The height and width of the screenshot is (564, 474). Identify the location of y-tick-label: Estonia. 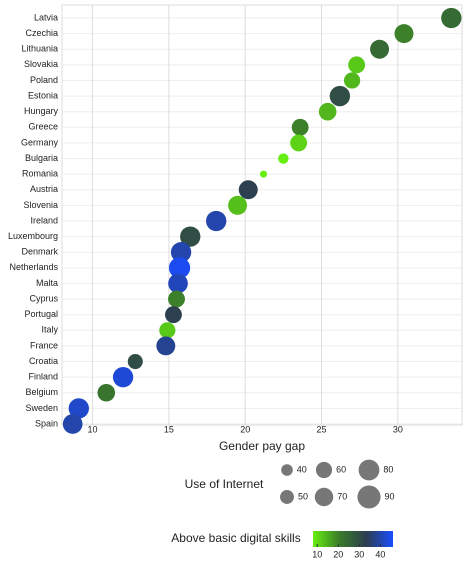
(43, 95).